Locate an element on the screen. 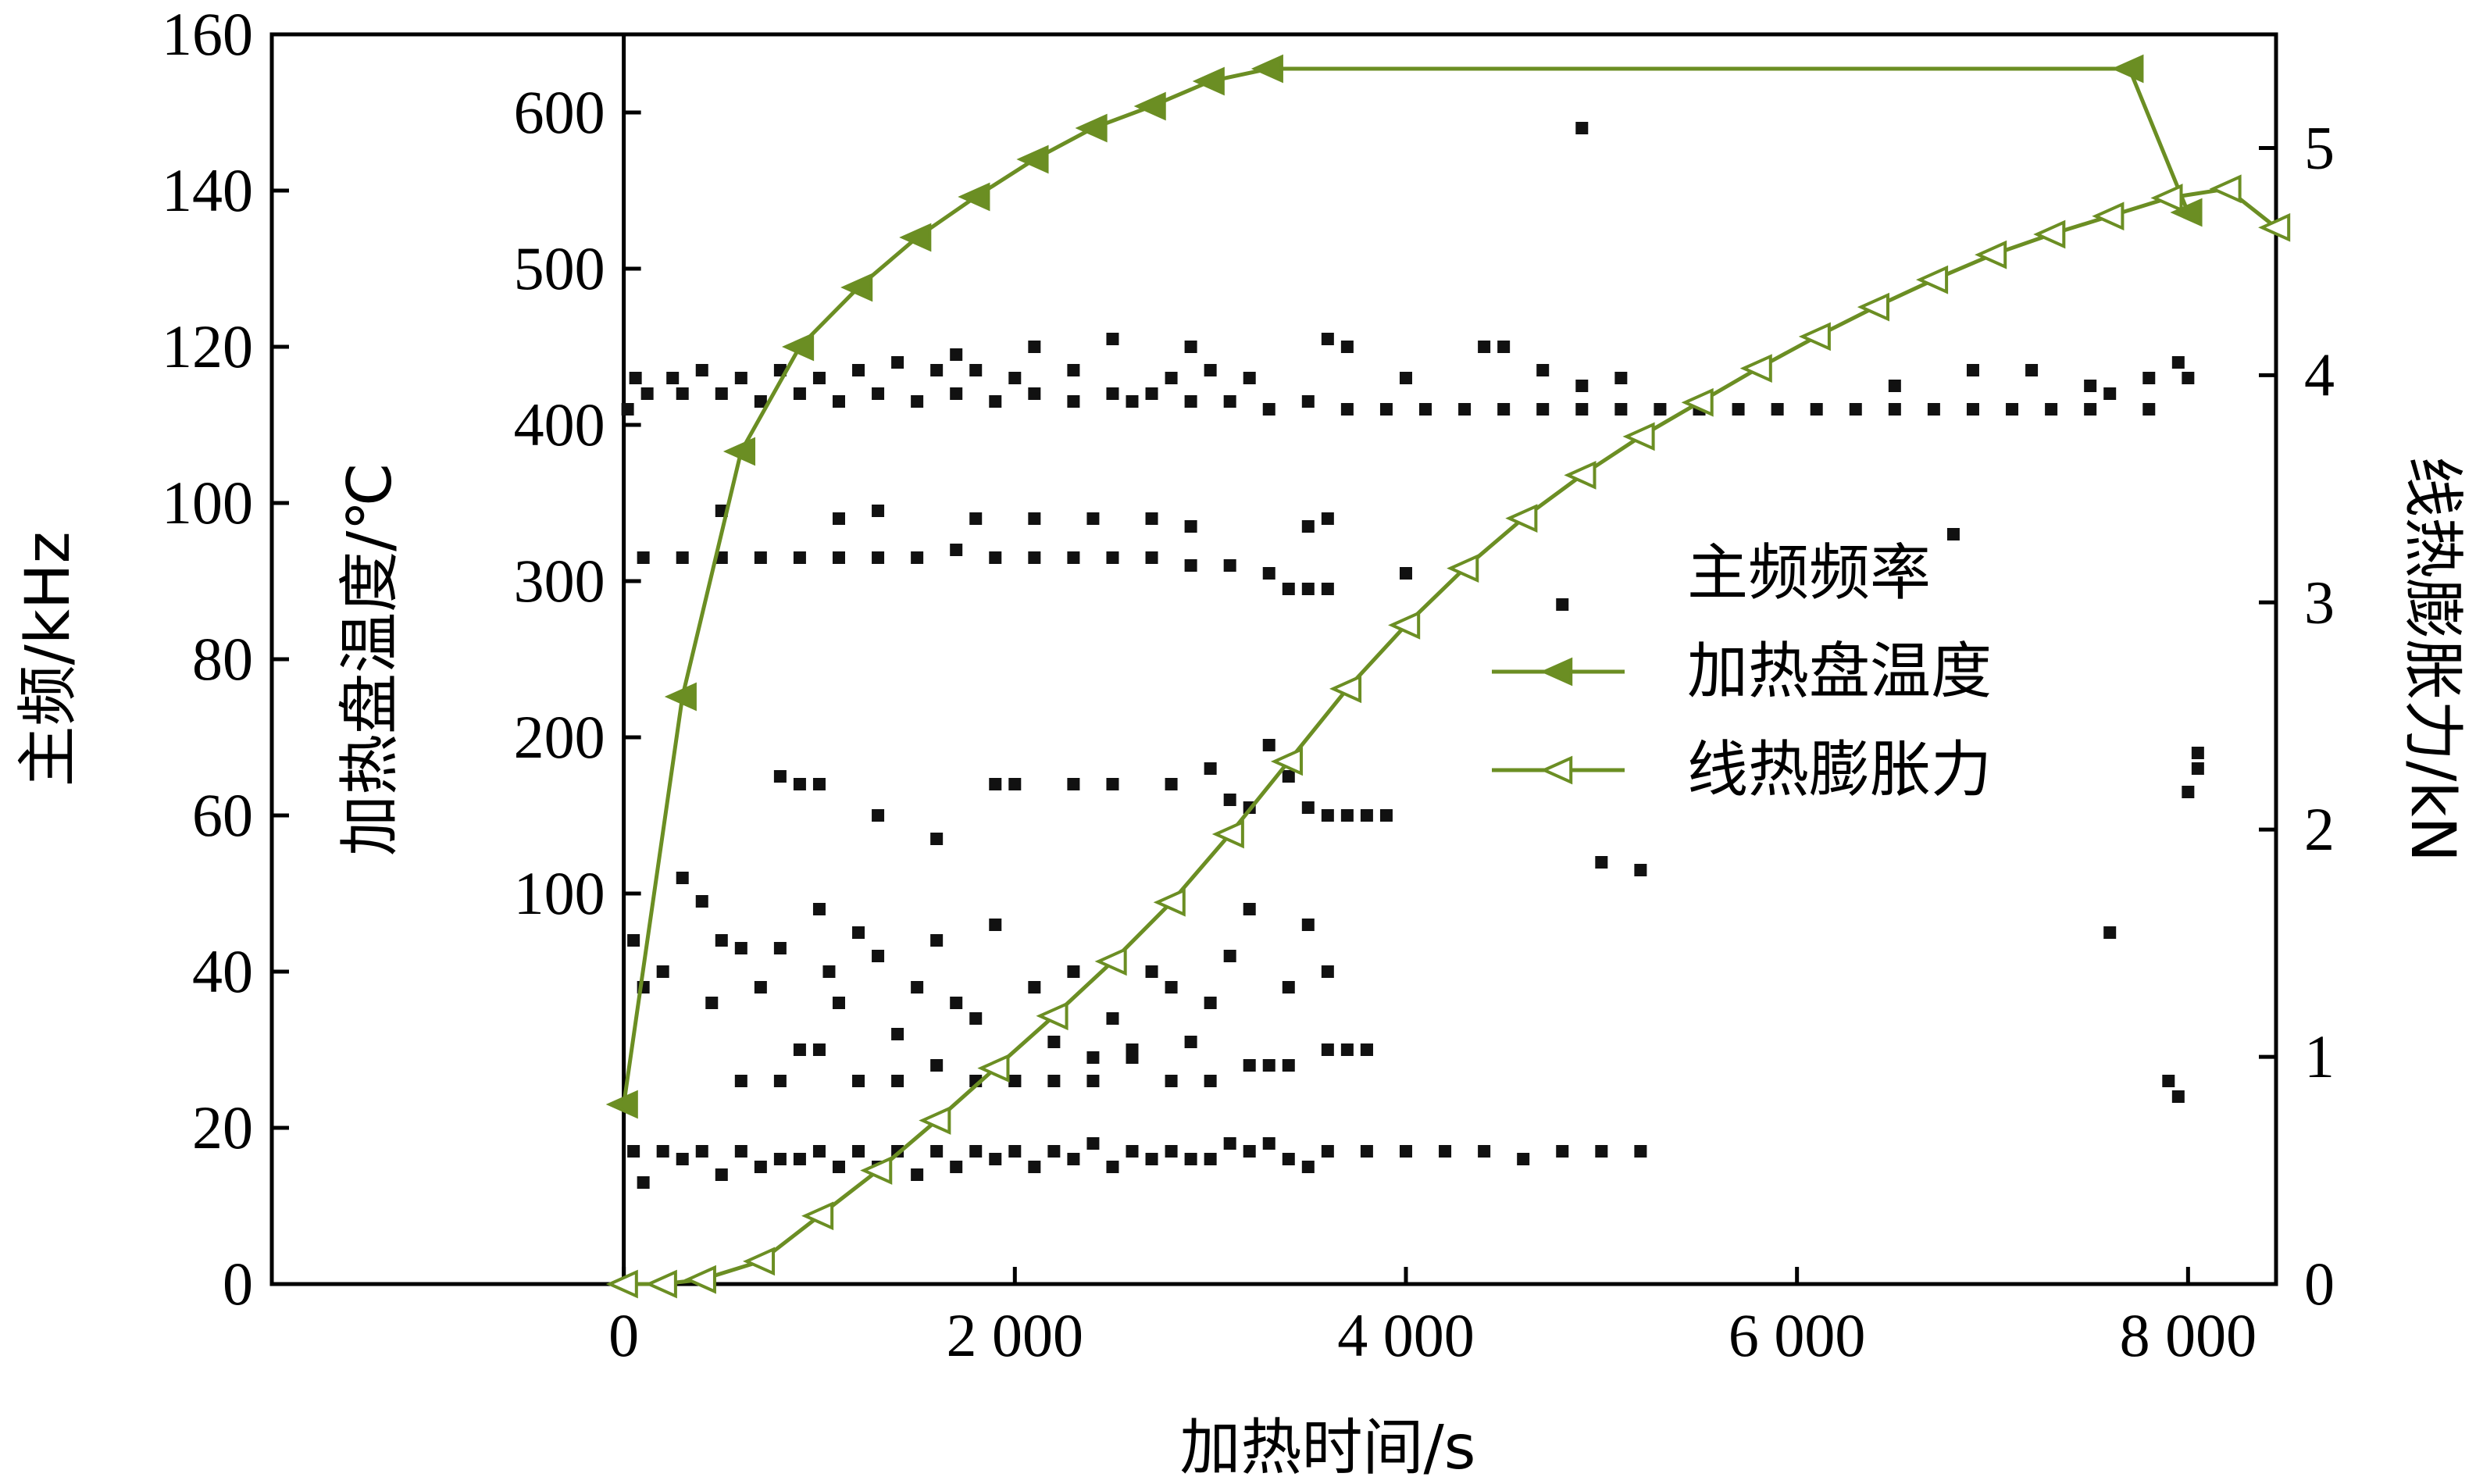 The width and height of the screenshot is (2476, 1484). y-right-tick-label: 0 is located at coordinates (2319, 1284).